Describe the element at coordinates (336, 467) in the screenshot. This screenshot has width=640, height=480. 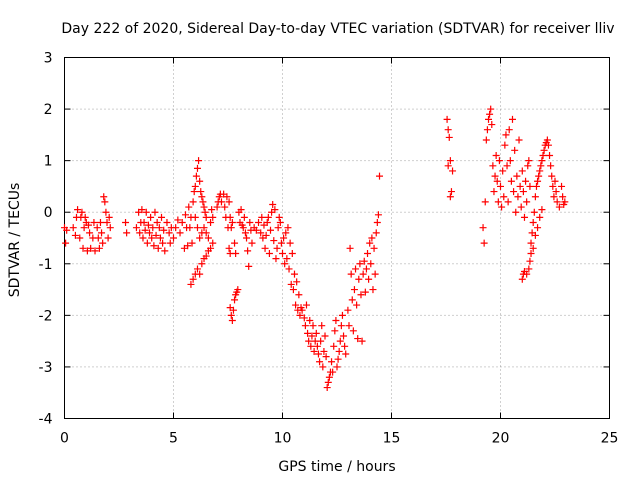
I see `x-axis-label: GPS time / hours` at that location.